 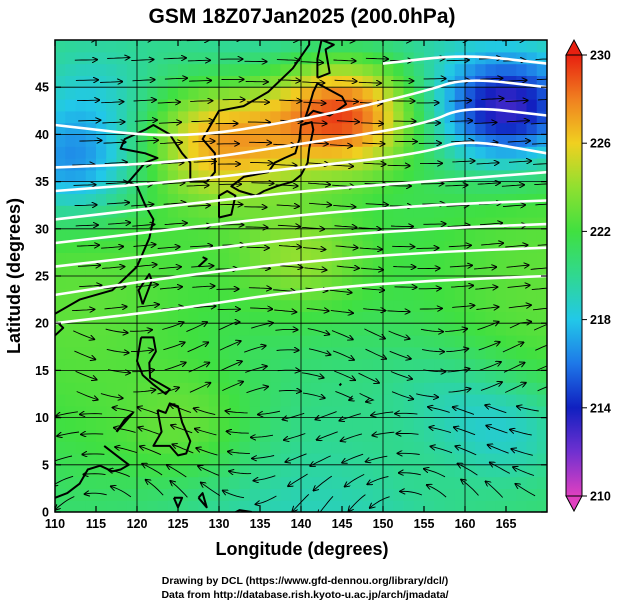 What do you see at coordinates (301, 16) in the screenshot?
I see `chart-title: GSM 18Z07Jan2025 (200.0hPa)` at bounding box center [301, 16].